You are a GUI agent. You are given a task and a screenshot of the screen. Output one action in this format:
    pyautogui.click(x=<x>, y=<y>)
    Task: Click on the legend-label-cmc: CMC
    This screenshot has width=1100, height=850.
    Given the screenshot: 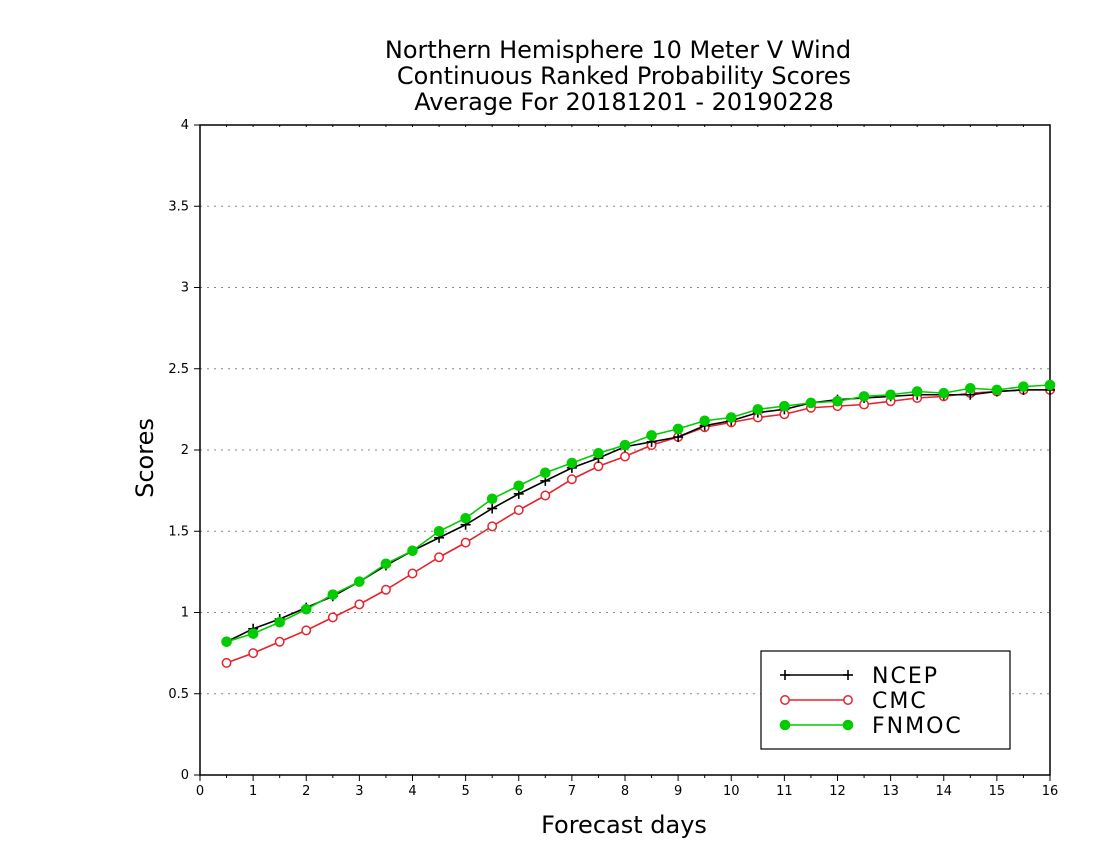 What is the action you would take?
    pyautogui.click(x=900, y=701)
    